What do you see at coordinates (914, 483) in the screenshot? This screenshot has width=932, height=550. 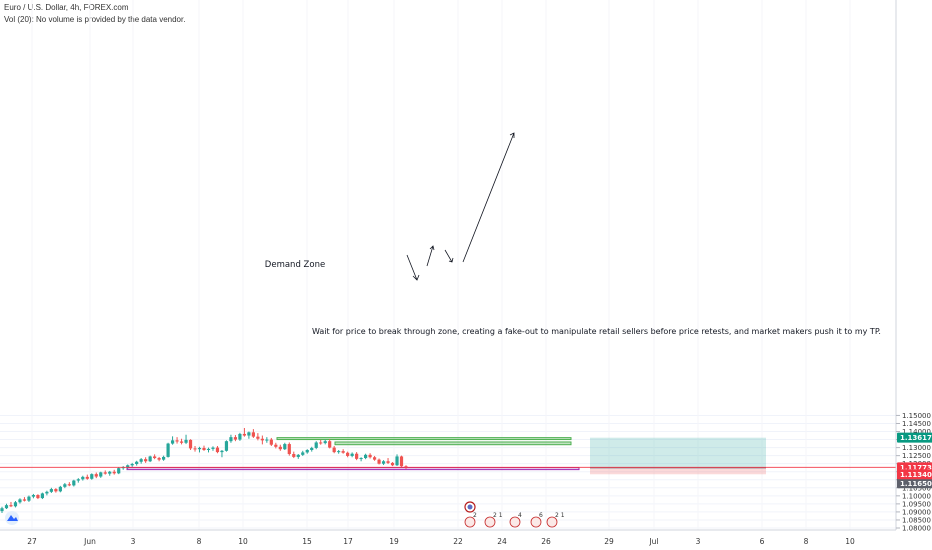 I see `entry-badge-secondary: 1.11650` at bounding box center [914, 483].